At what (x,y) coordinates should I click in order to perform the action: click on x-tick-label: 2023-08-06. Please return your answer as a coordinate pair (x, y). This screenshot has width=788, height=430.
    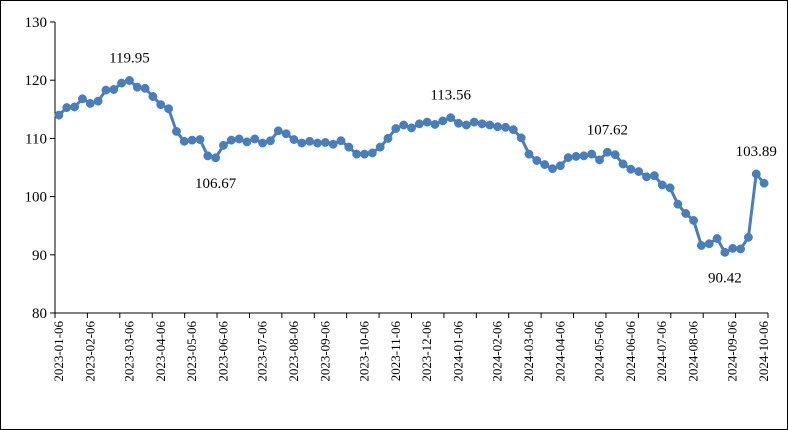
    Looking at the image, I should click on (293, 351).